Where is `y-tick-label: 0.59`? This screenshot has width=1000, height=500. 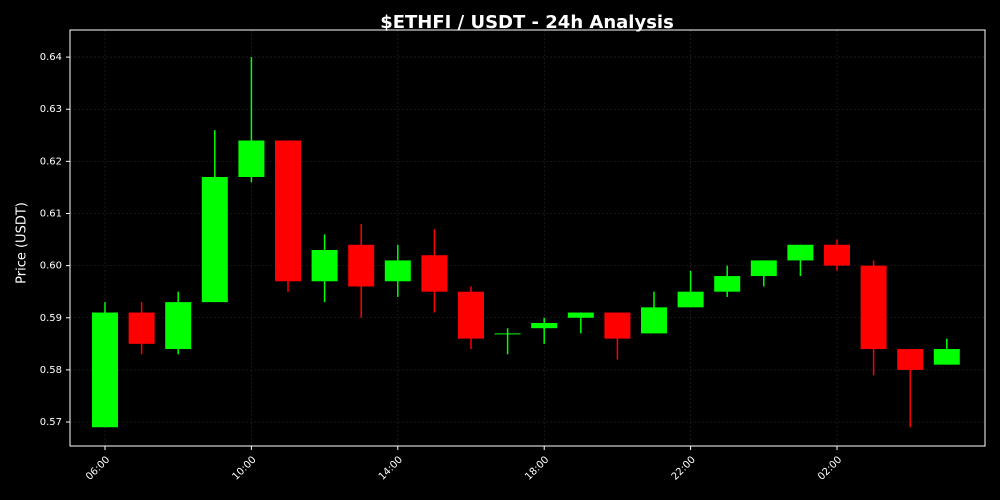
y-tick-label: 0.59 is located at coordinates (51, 318).